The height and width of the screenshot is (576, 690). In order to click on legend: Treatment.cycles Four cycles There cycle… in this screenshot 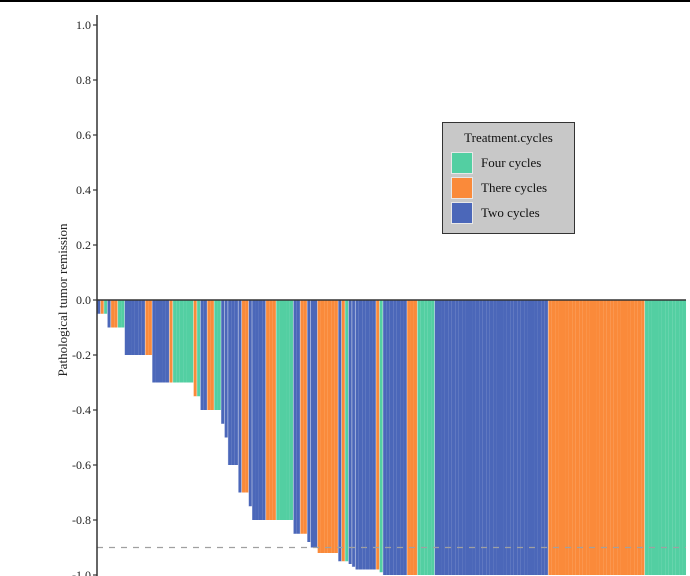, I will do `click(508, 178)`.